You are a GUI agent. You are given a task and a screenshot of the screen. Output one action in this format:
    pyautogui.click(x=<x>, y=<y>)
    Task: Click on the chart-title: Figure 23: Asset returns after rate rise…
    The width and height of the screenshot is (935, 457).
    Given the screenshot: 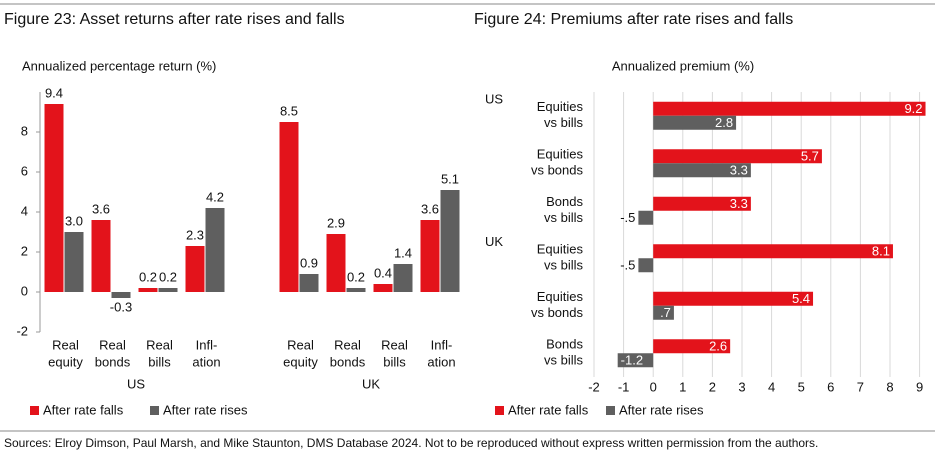 What is the action you would take?
    pyautogui.click(x=174, y=19)
    